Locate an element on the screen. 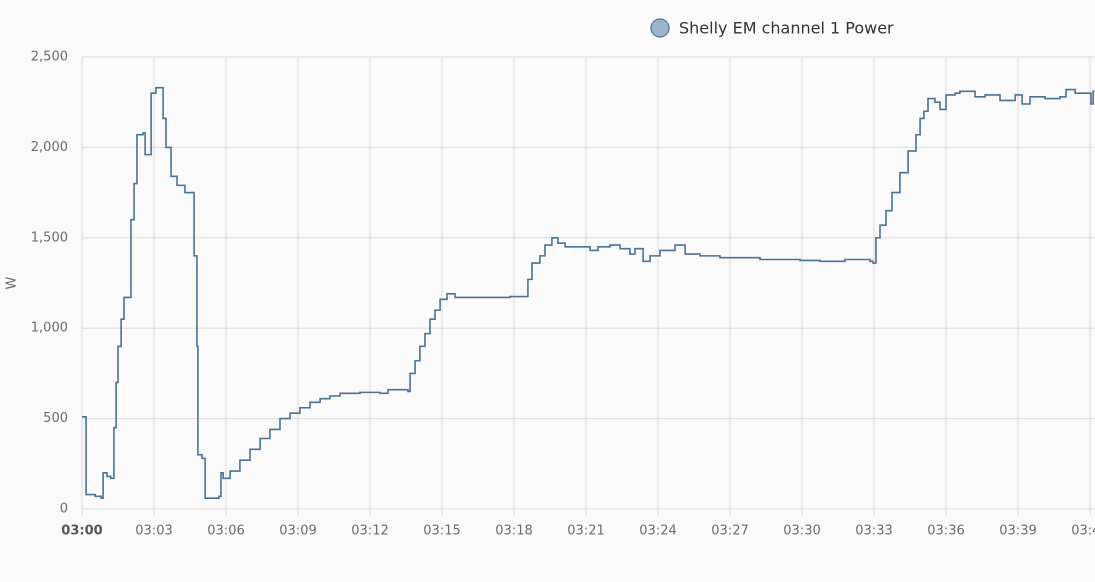 The image size is (1095, 582). y-tick-label: 500 is located at coordinates (55, 418).